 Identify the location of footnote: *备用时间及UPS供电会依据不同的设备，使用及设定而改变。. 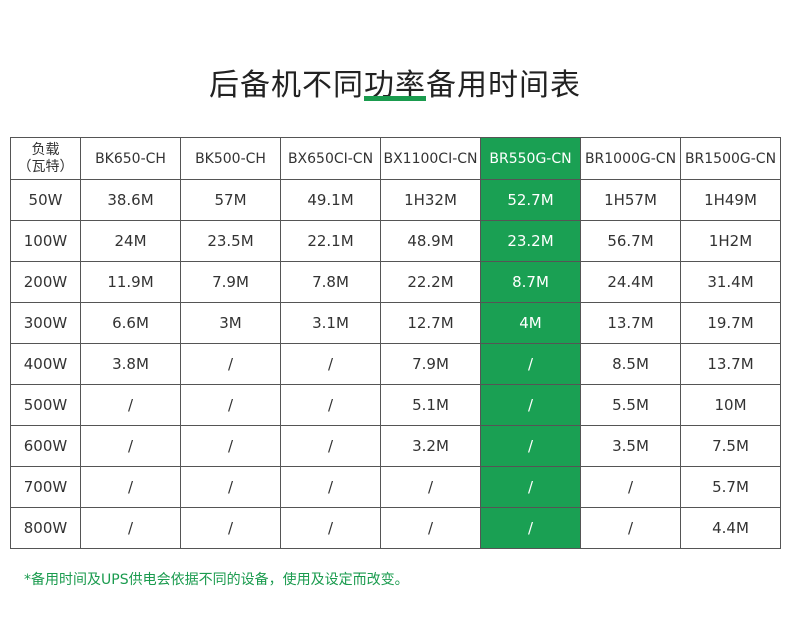
(216, 580).